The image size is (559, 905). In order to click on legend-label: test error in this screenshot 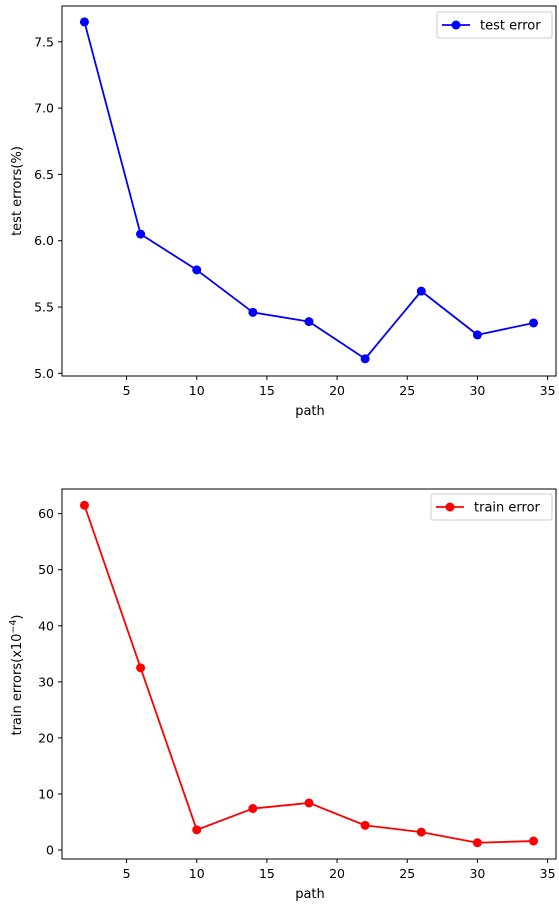, I will do `click(510, 26)`.